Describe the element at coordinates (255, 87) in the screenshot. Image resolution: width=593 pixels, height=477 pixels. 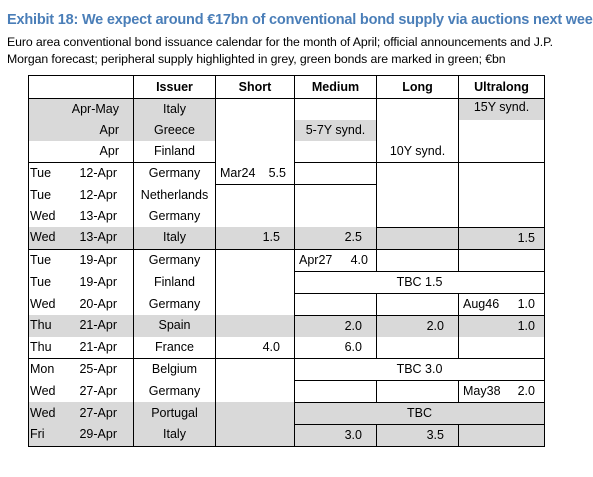
I see `header-short: Short` at that location.